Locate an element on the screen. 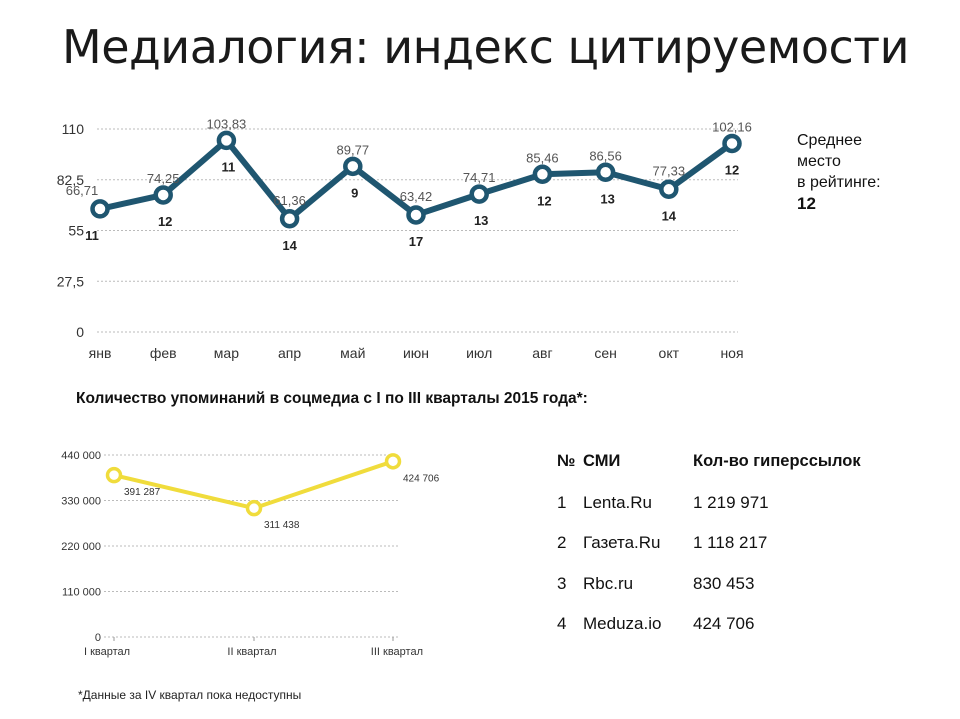 The image size is (960, 719). x-tick-label: янв is located at coordinates (100, 353).